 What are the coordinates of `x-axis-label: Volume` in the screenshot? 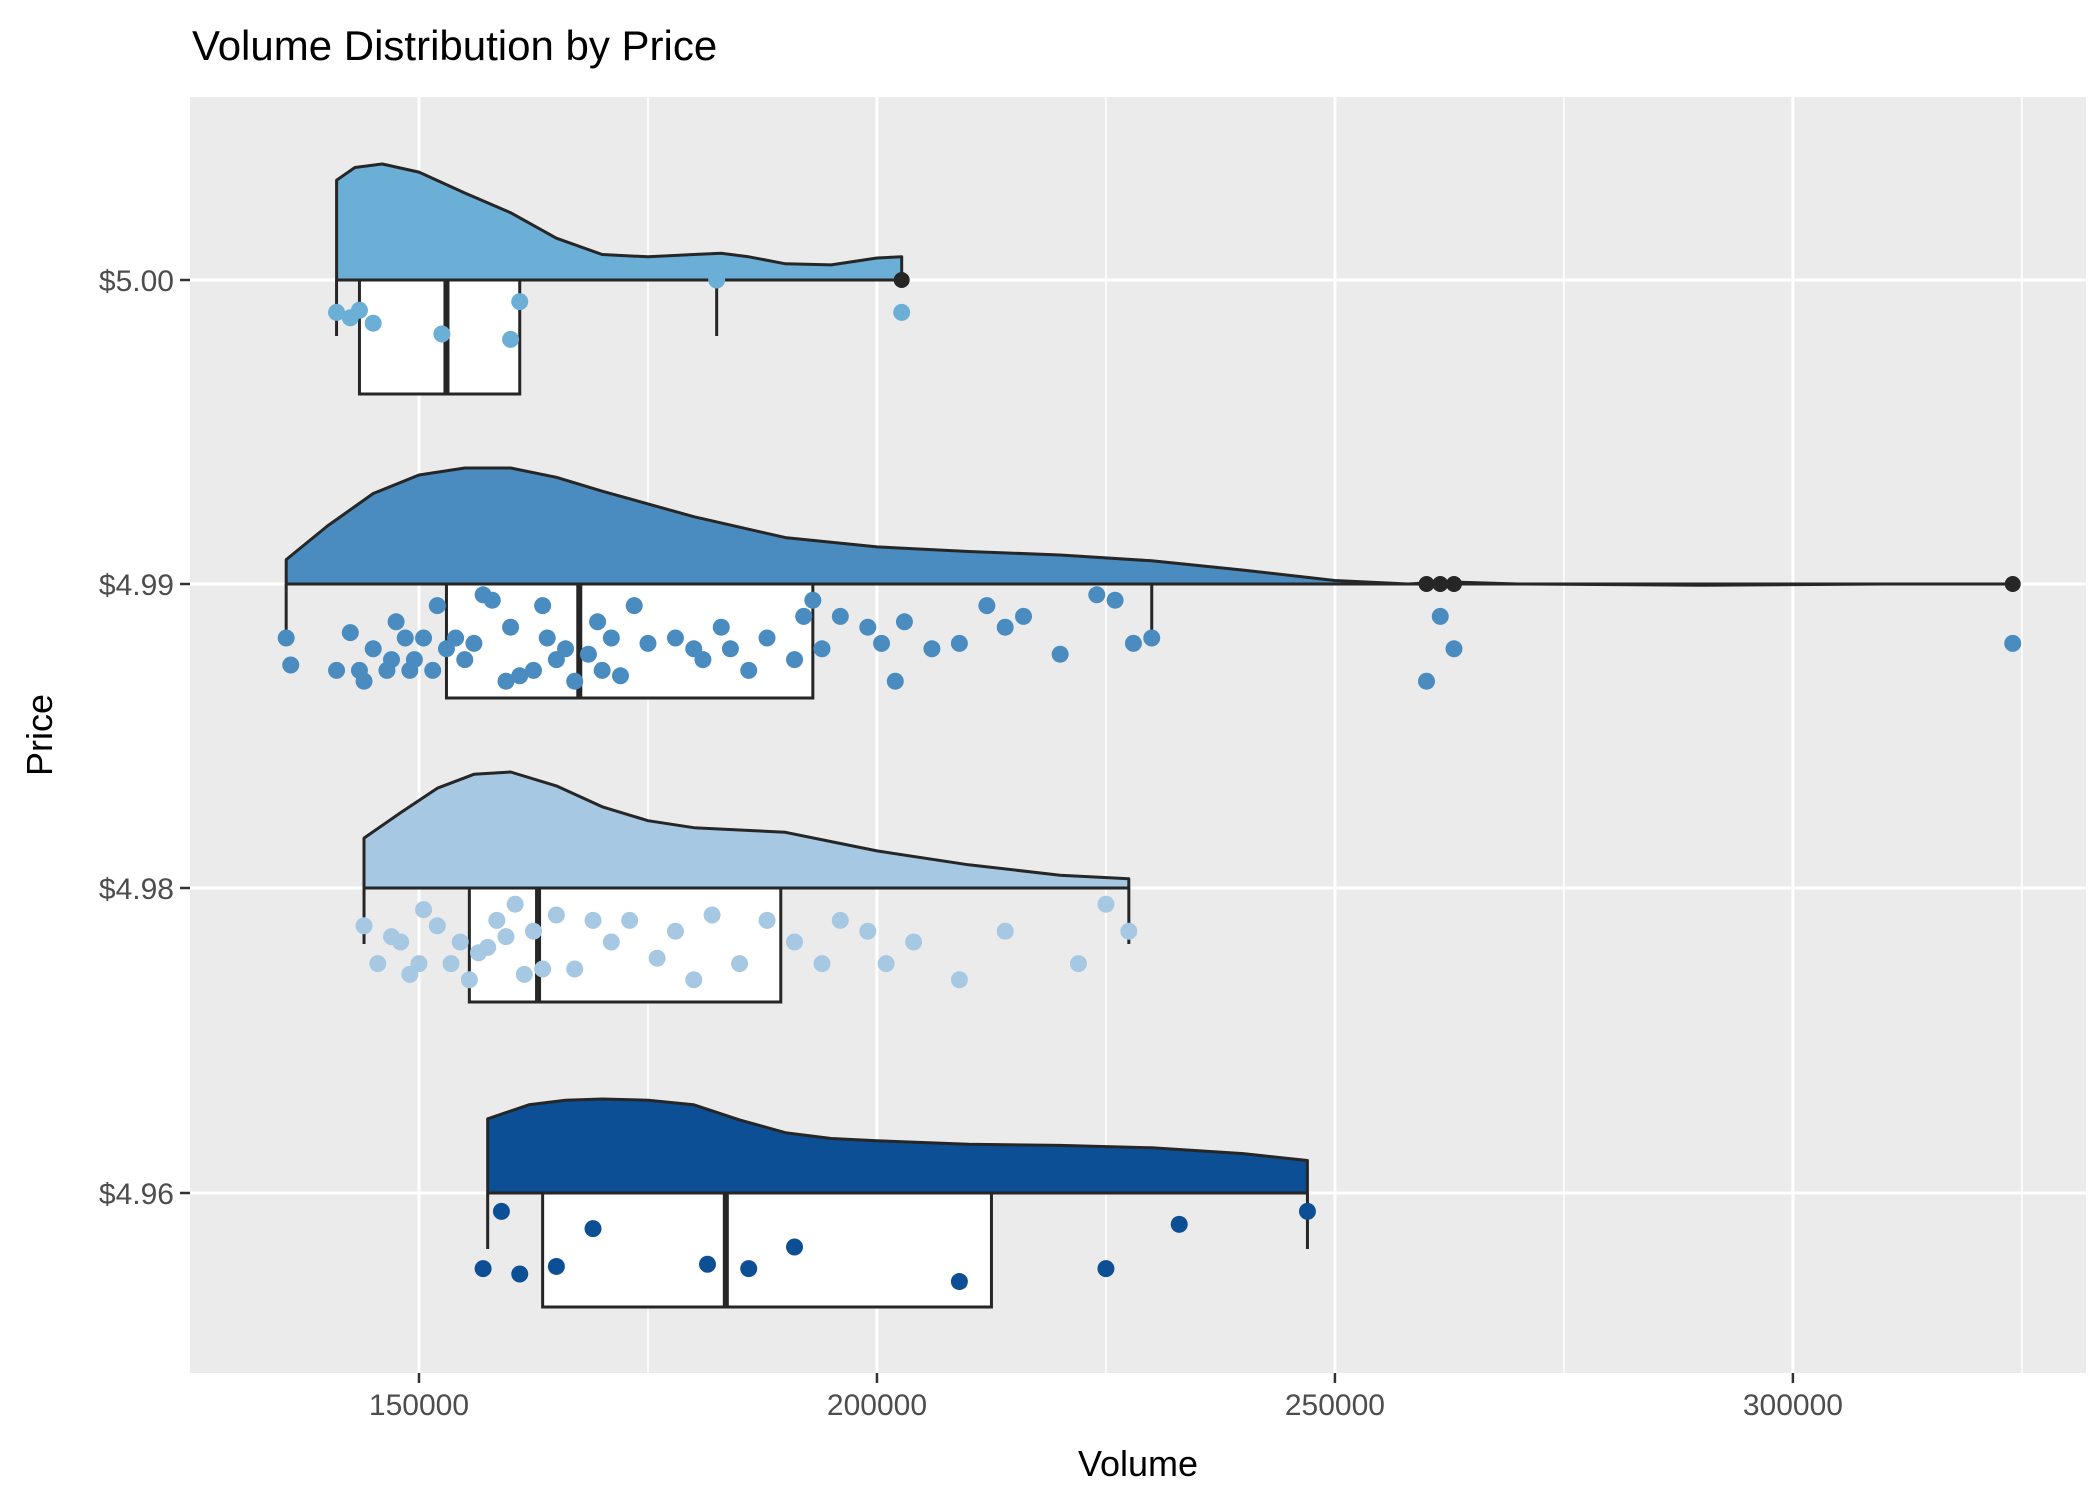 It's located at (1138, 1463).